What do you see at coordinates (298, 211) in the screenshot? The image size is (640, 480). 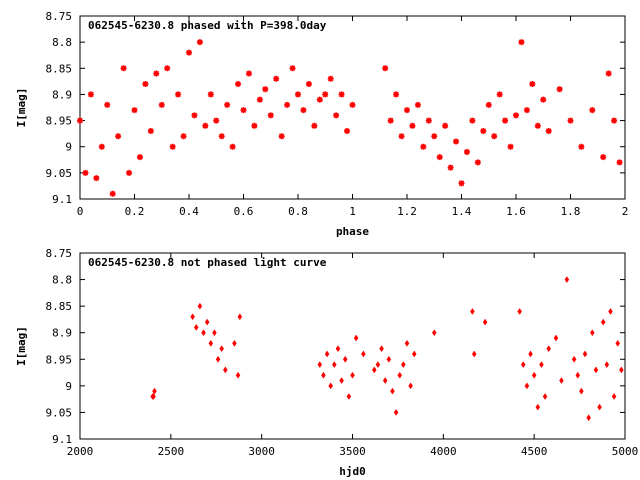 I see `x-tick-label: 0.8` at bounding box center [298, 211].